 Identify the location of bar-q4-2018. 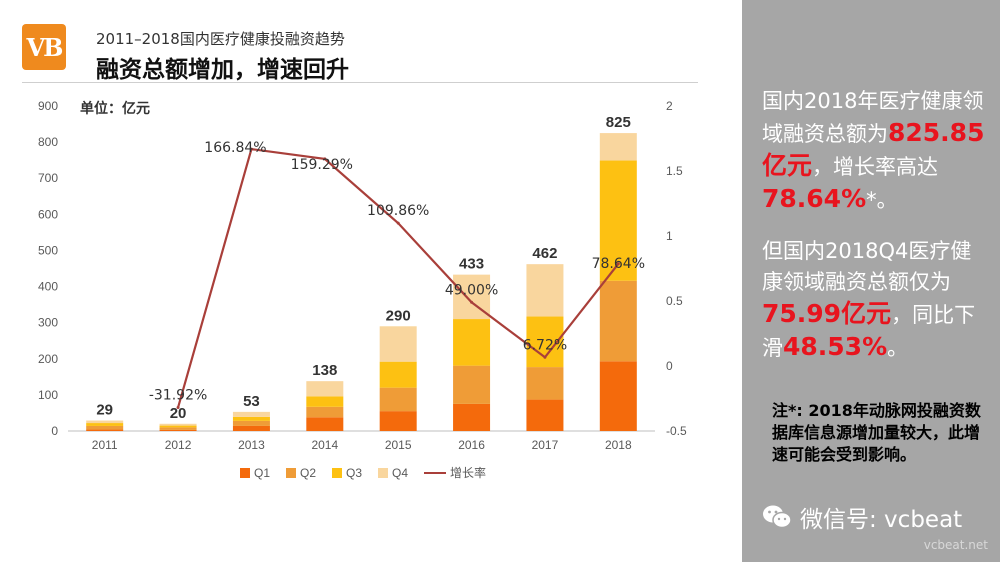
(618, 147).